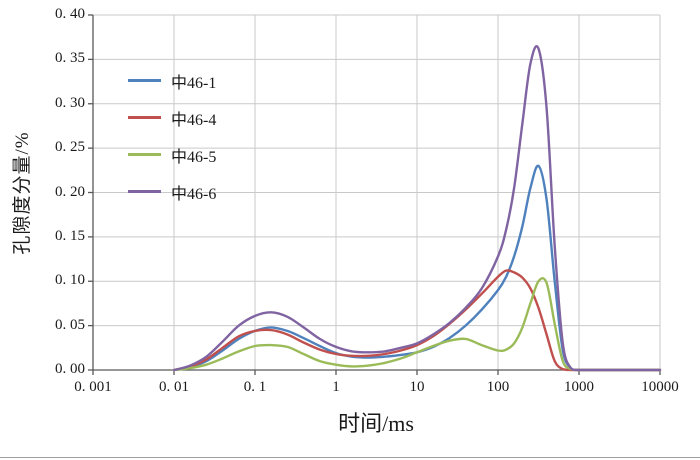 Image resolution: width=700 pixels, height=460 pixels. I want to click on legend-label: 中46-4, so click(194, 120).